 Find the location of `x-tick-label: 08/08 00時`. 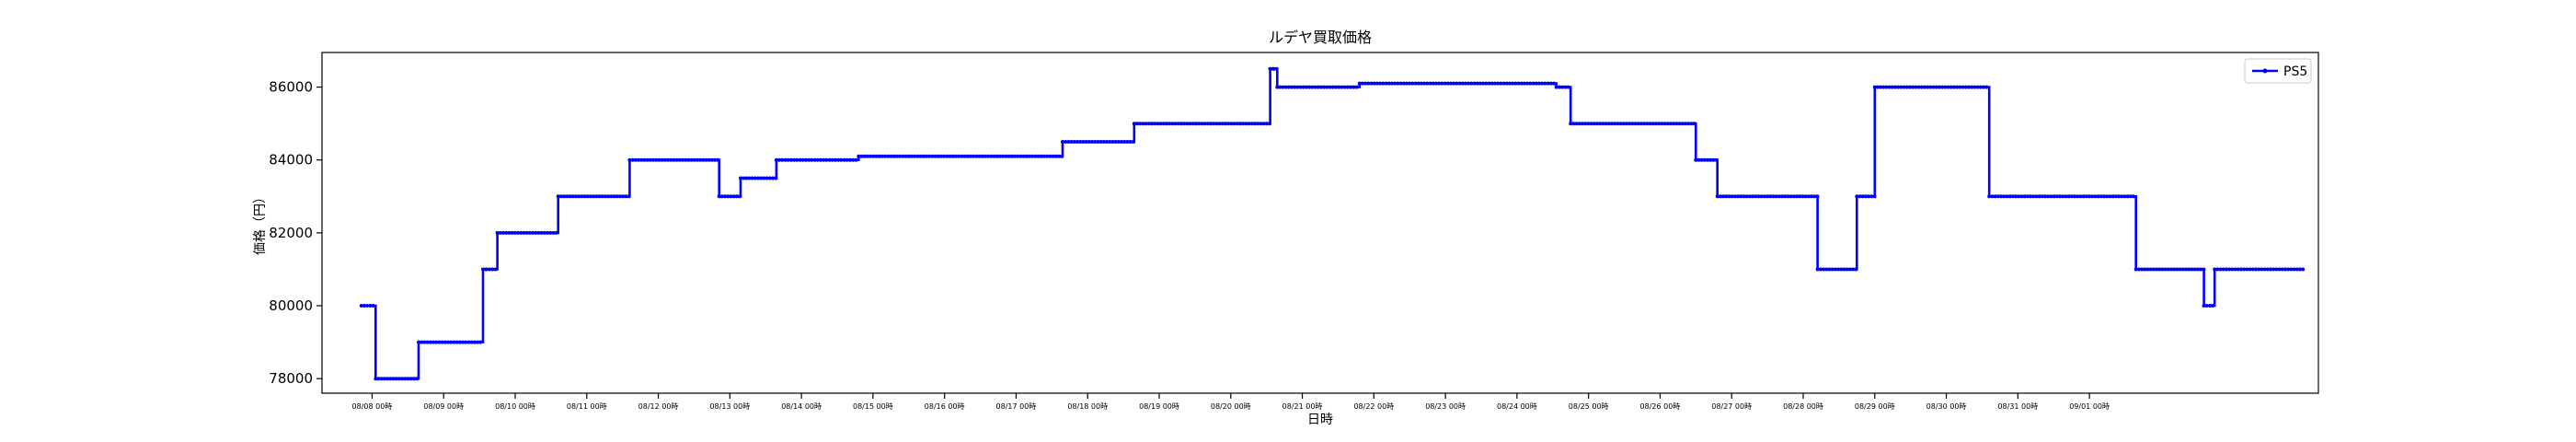

x-tick-label: 08/08 00時 is located at coordinates (372, 406).